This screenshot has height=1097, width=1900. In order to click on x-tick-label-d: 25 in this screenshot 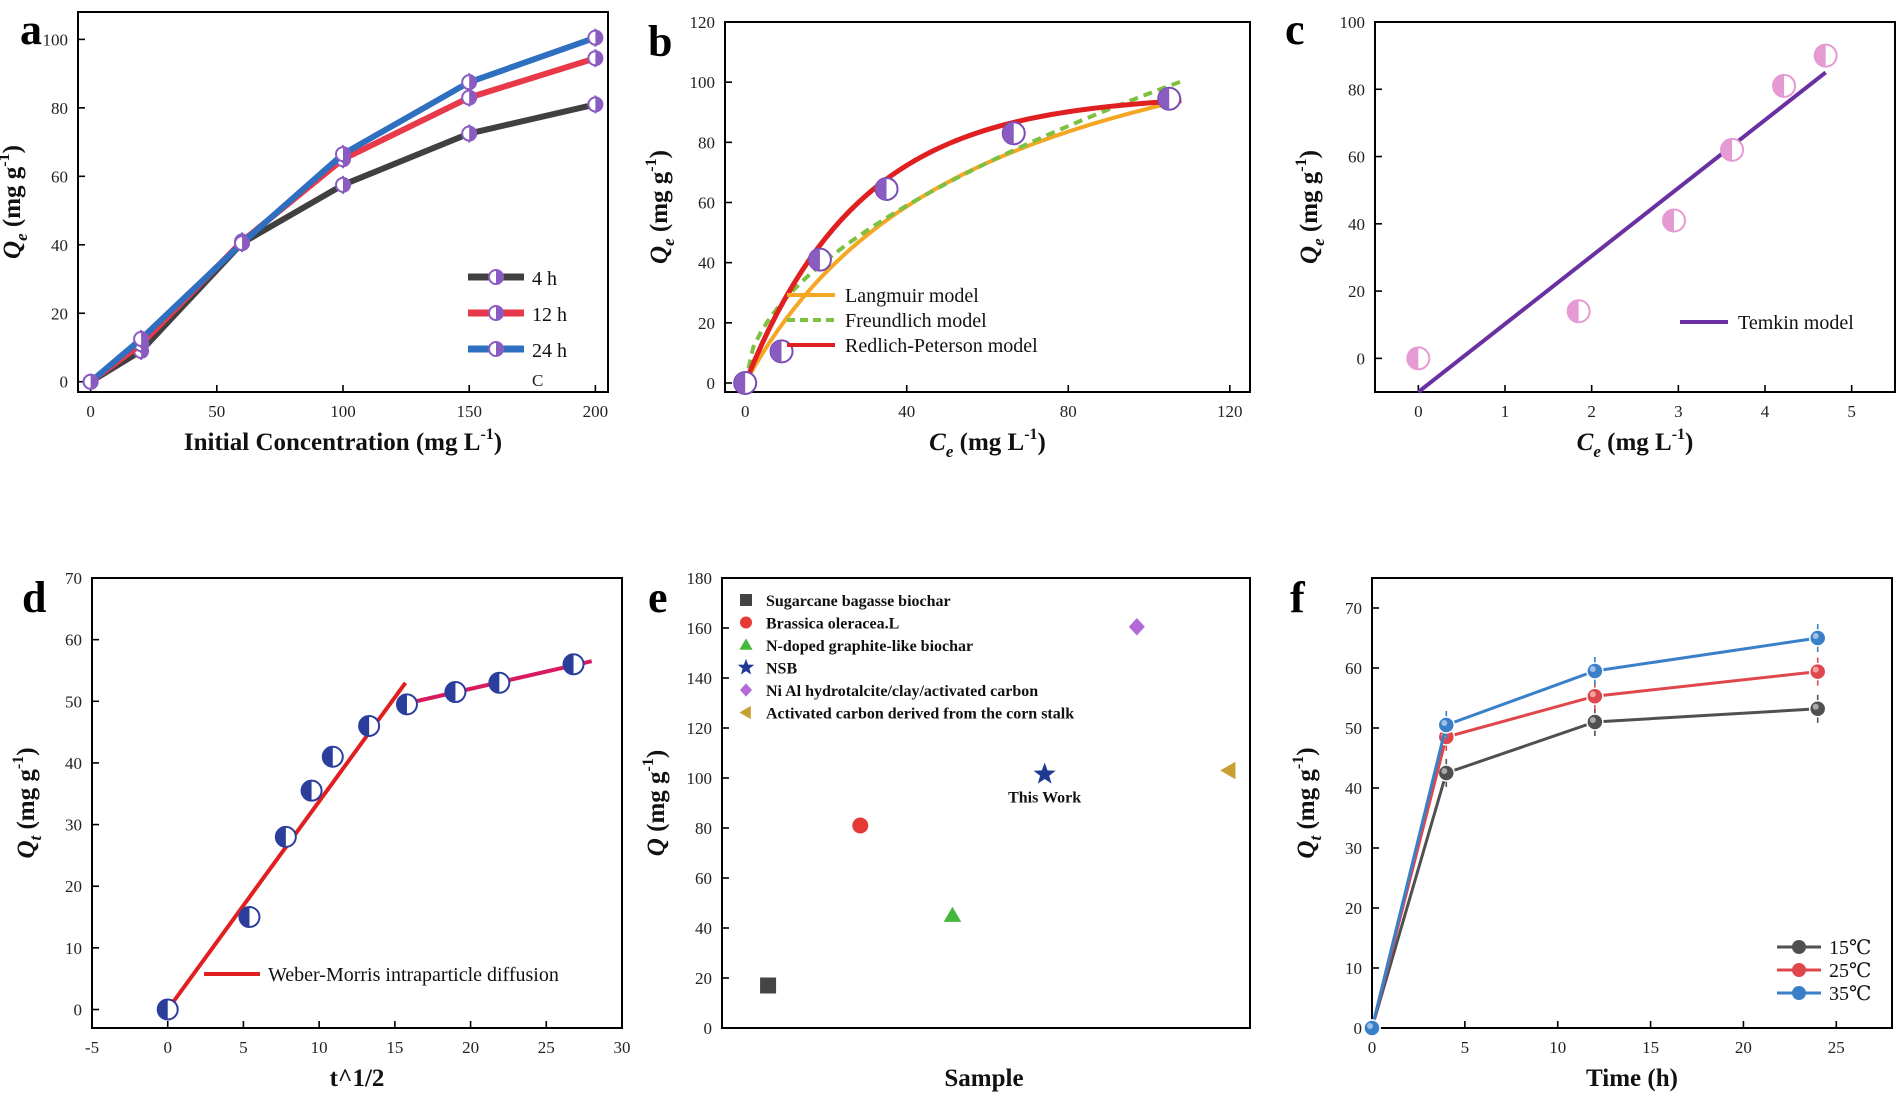, I will do `click(546, 1047)`.